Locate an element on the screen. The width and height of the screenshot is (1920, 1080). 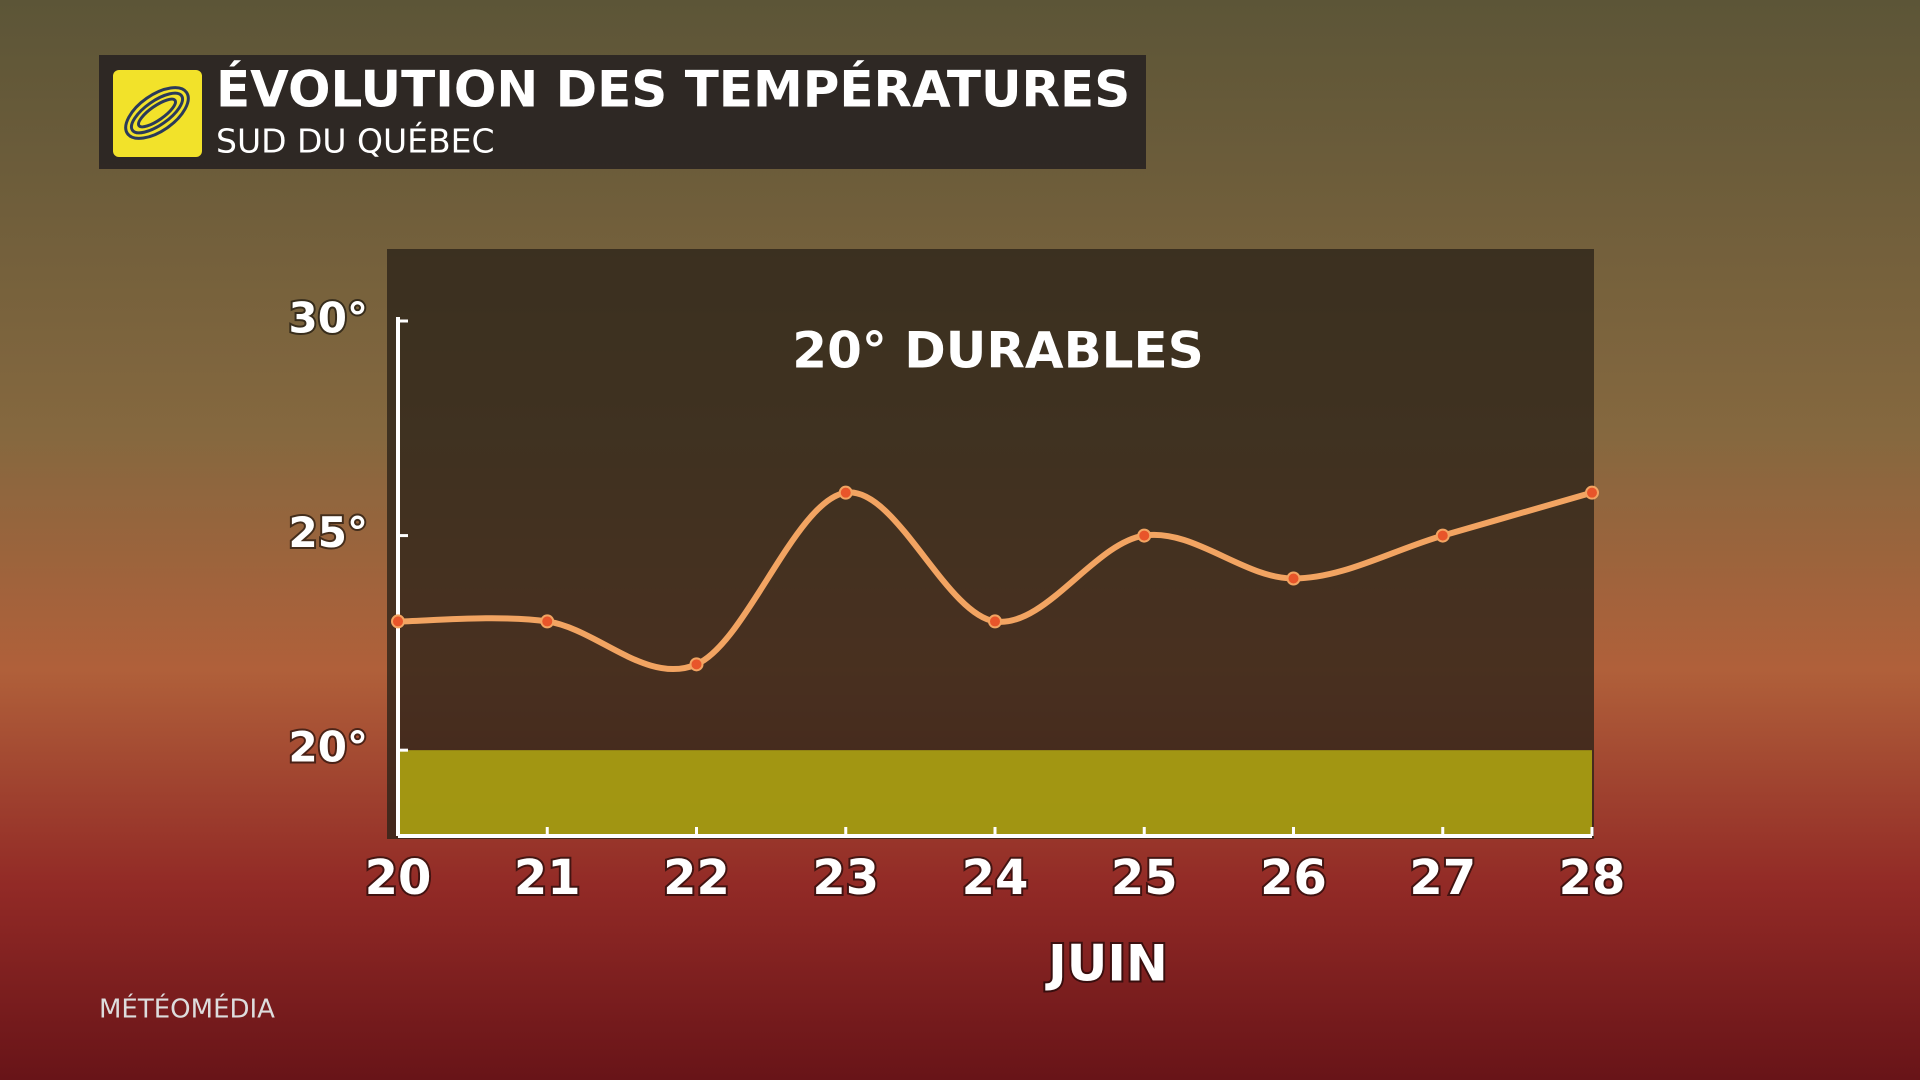
x-tick-label: 26 is located at coordinates (1293, 878).